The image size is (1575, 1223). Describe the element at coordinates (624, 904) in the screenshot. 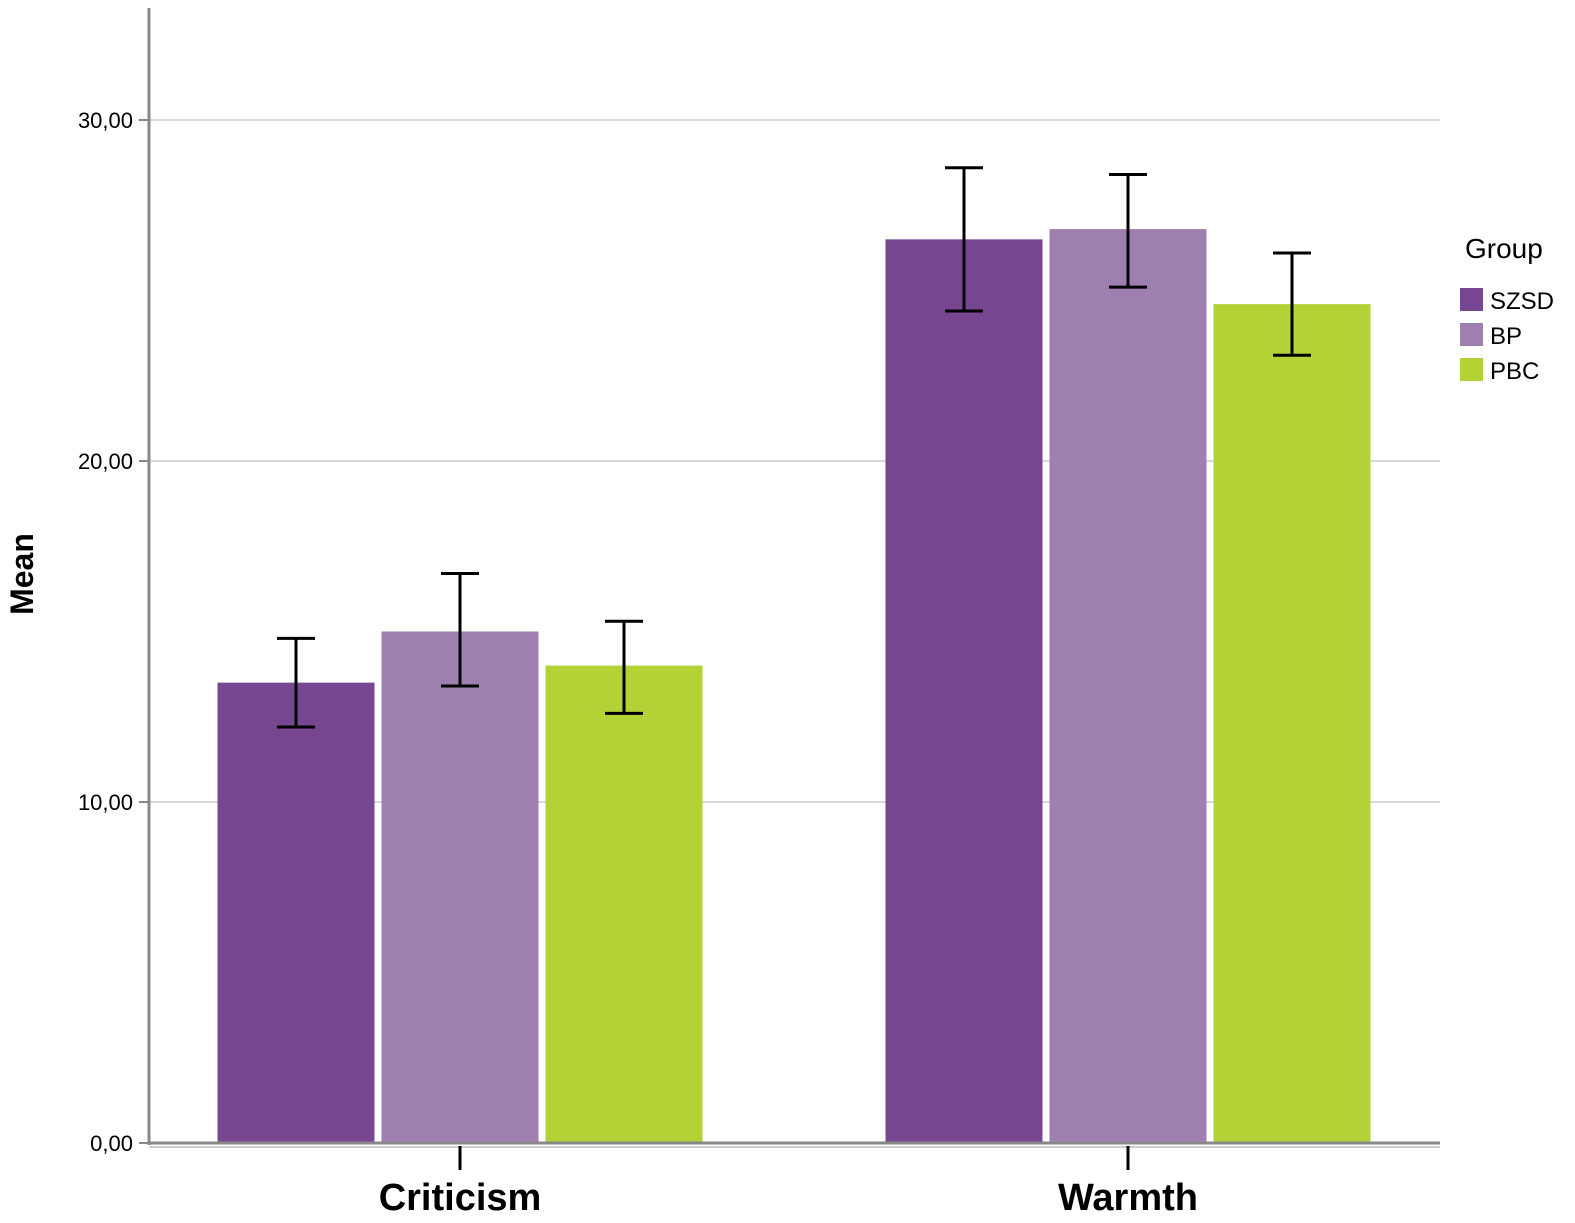

I see `bar-pbc-criticism` at that location.